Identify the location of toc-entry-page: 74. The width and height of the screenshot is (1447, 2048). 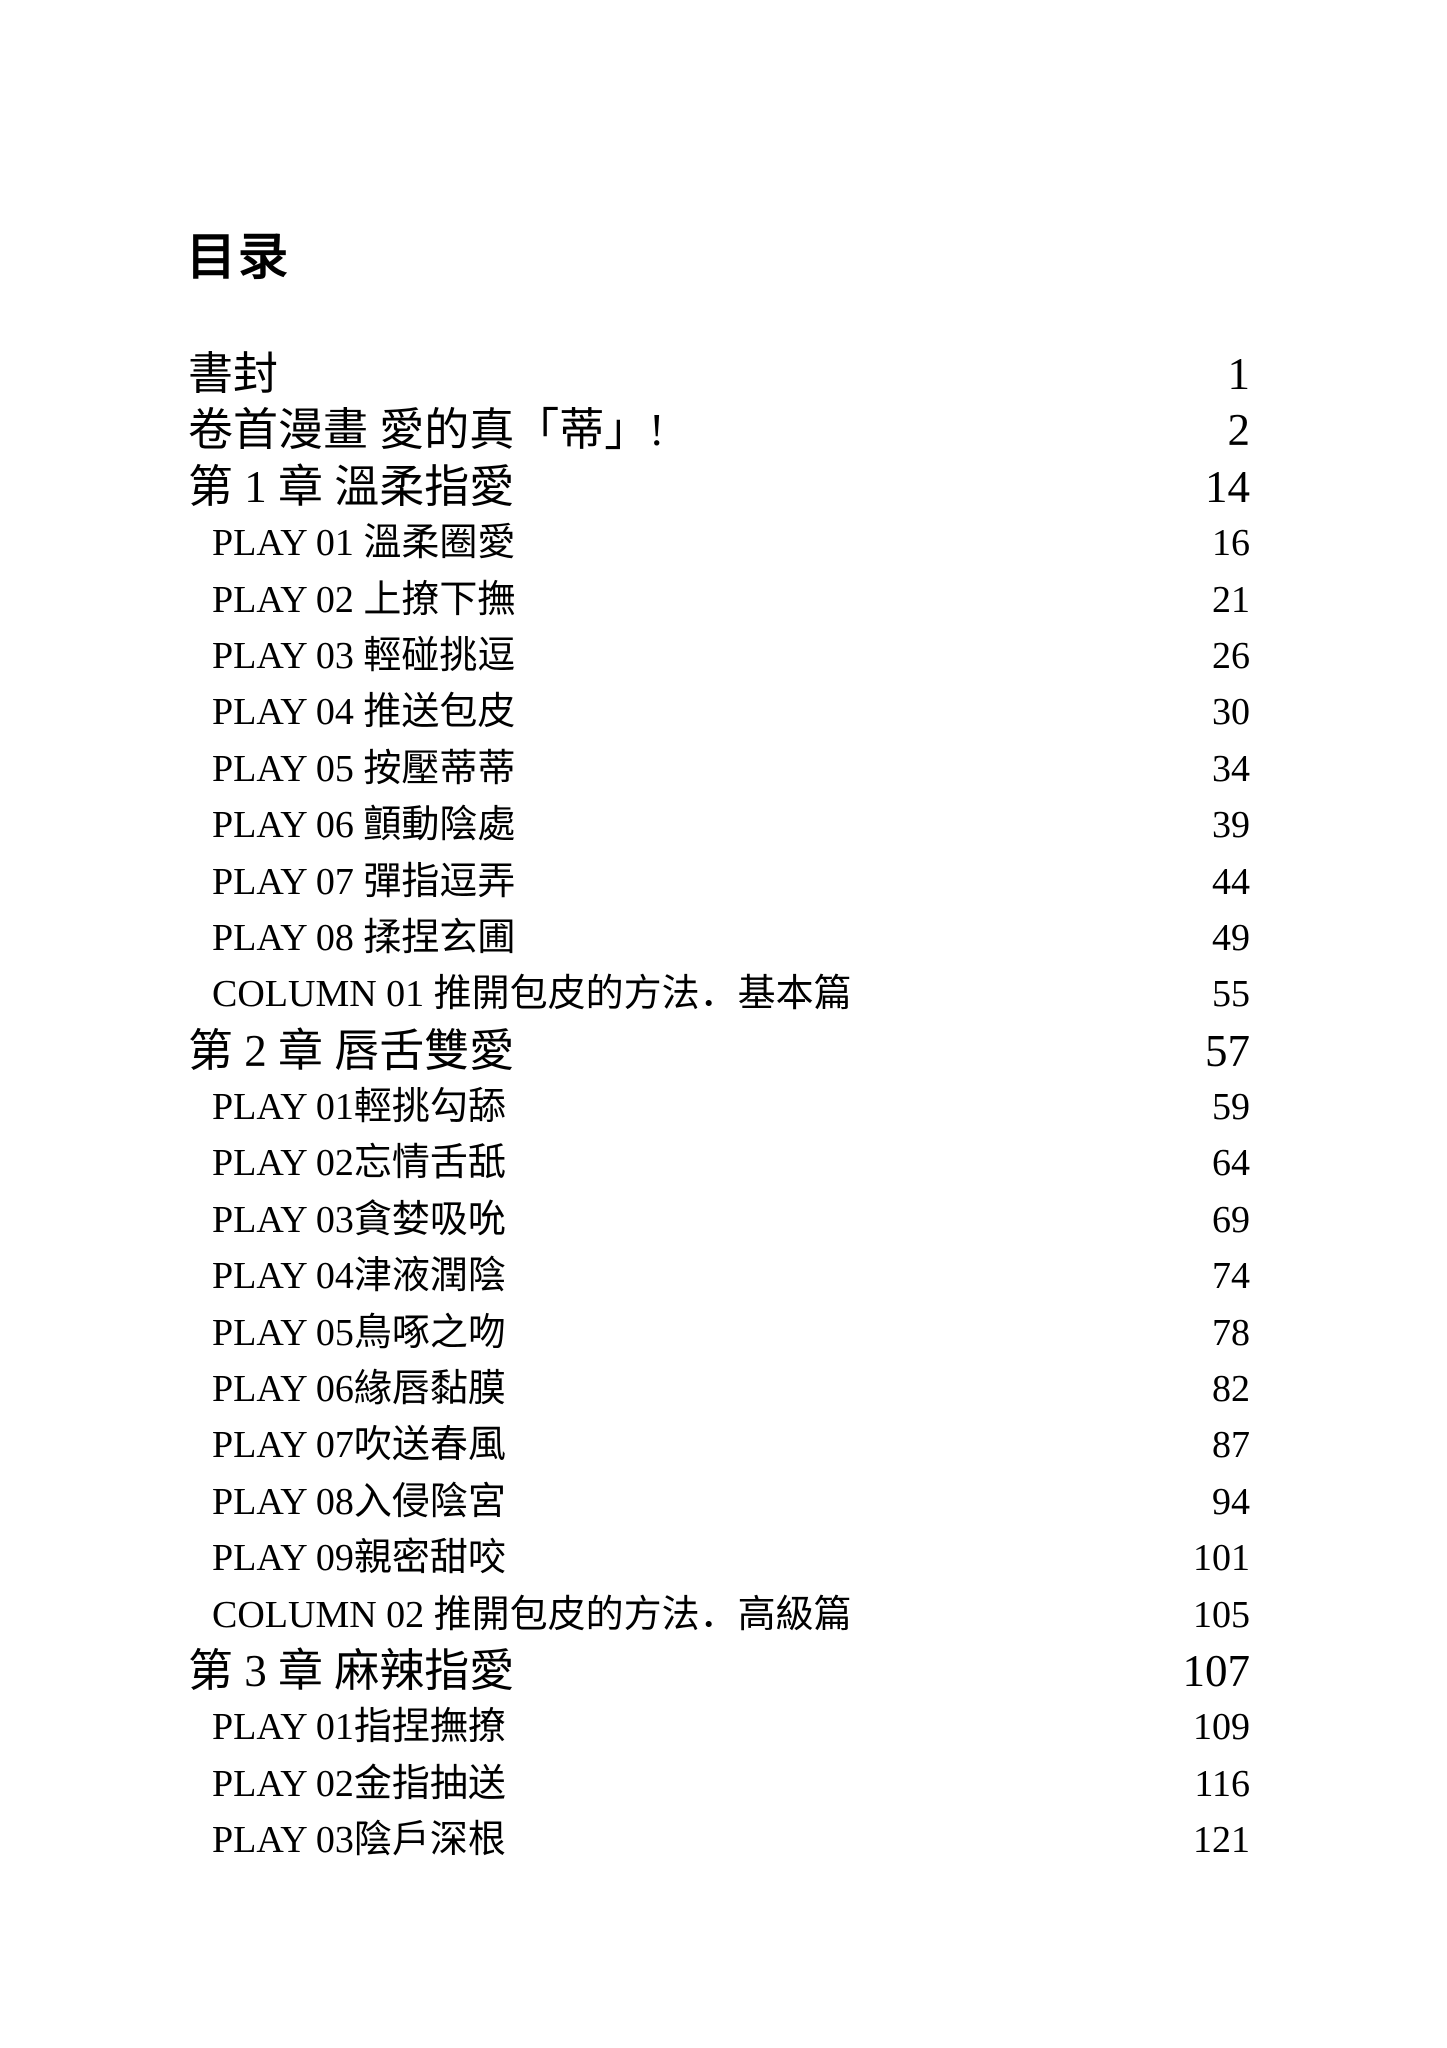
(1231, 1276).